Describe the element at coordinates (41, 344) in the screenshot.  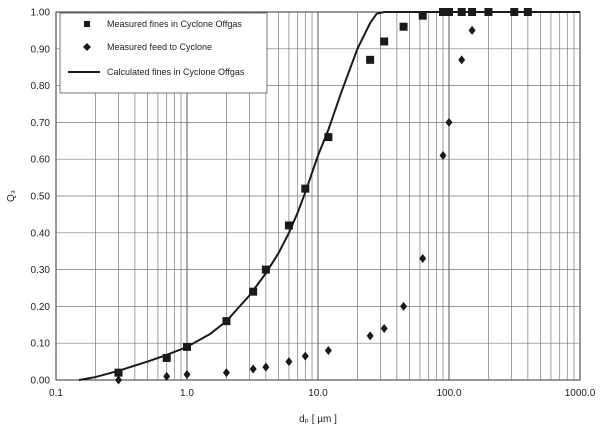
I see `y-tick-label: 0.10` at that location.